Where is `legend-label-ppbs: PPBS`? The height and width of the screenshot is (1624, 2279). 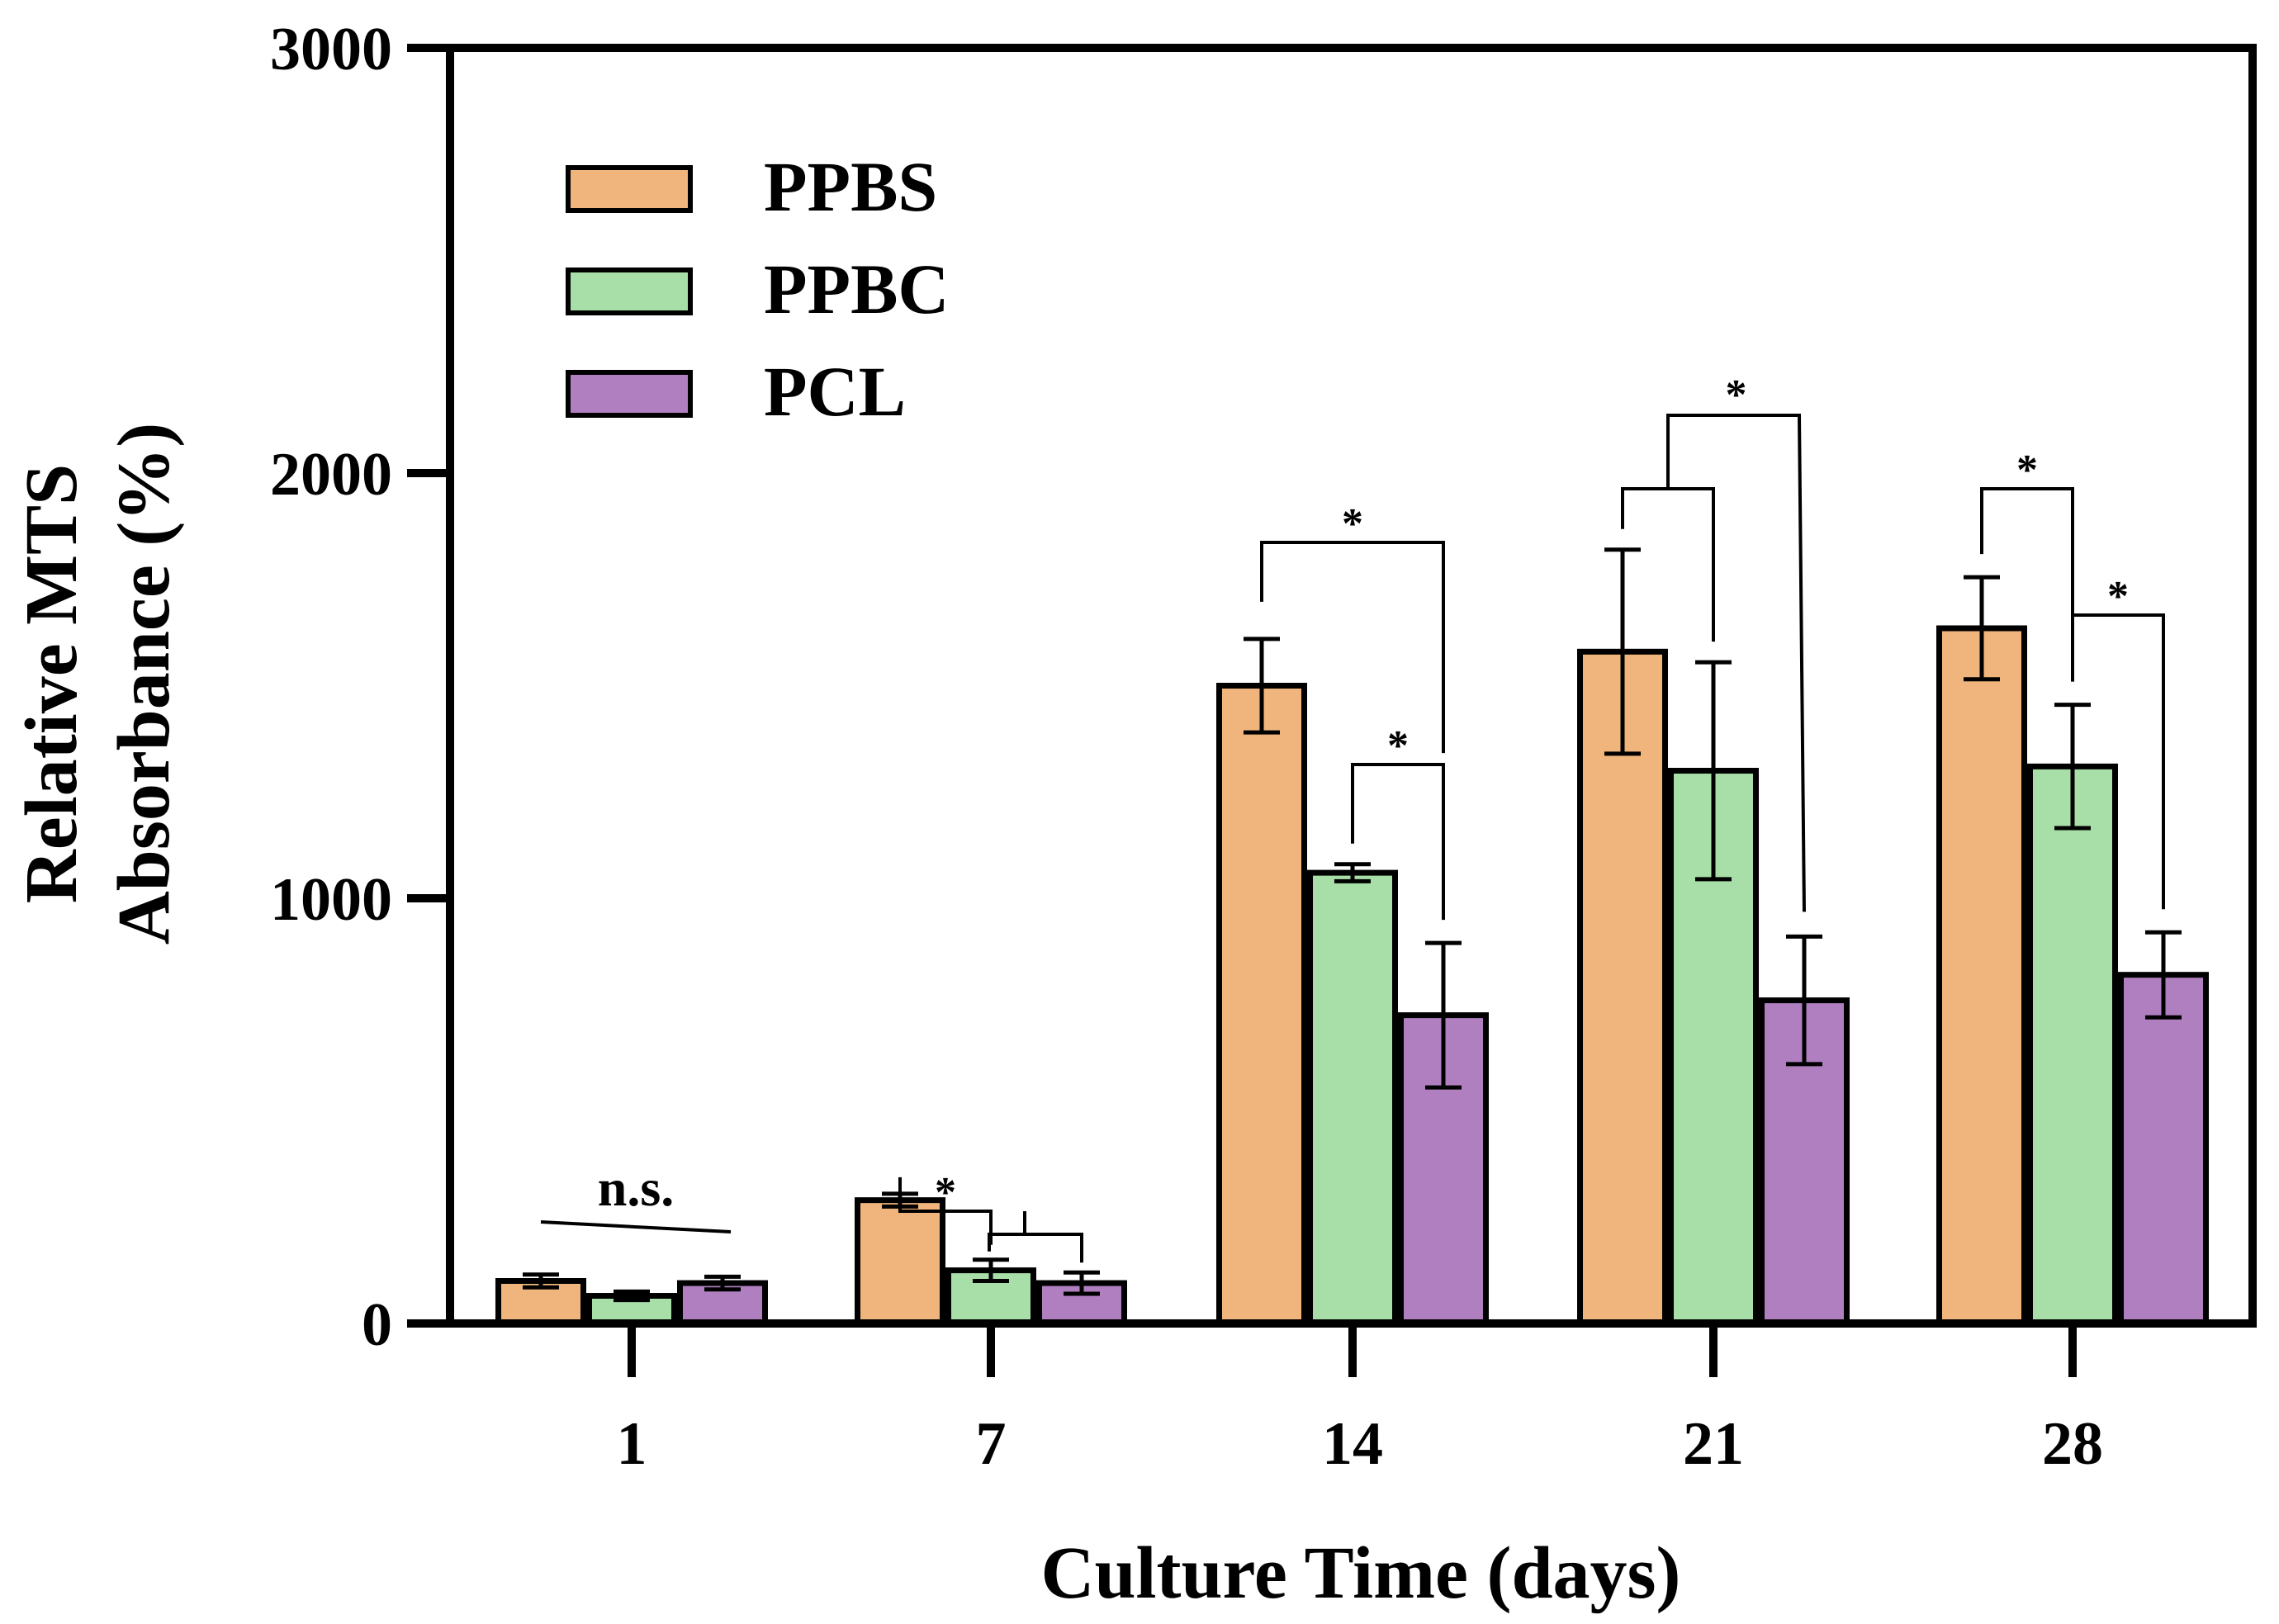 legend-label-ppbs: PPBS is located at coordinates (850, 187).